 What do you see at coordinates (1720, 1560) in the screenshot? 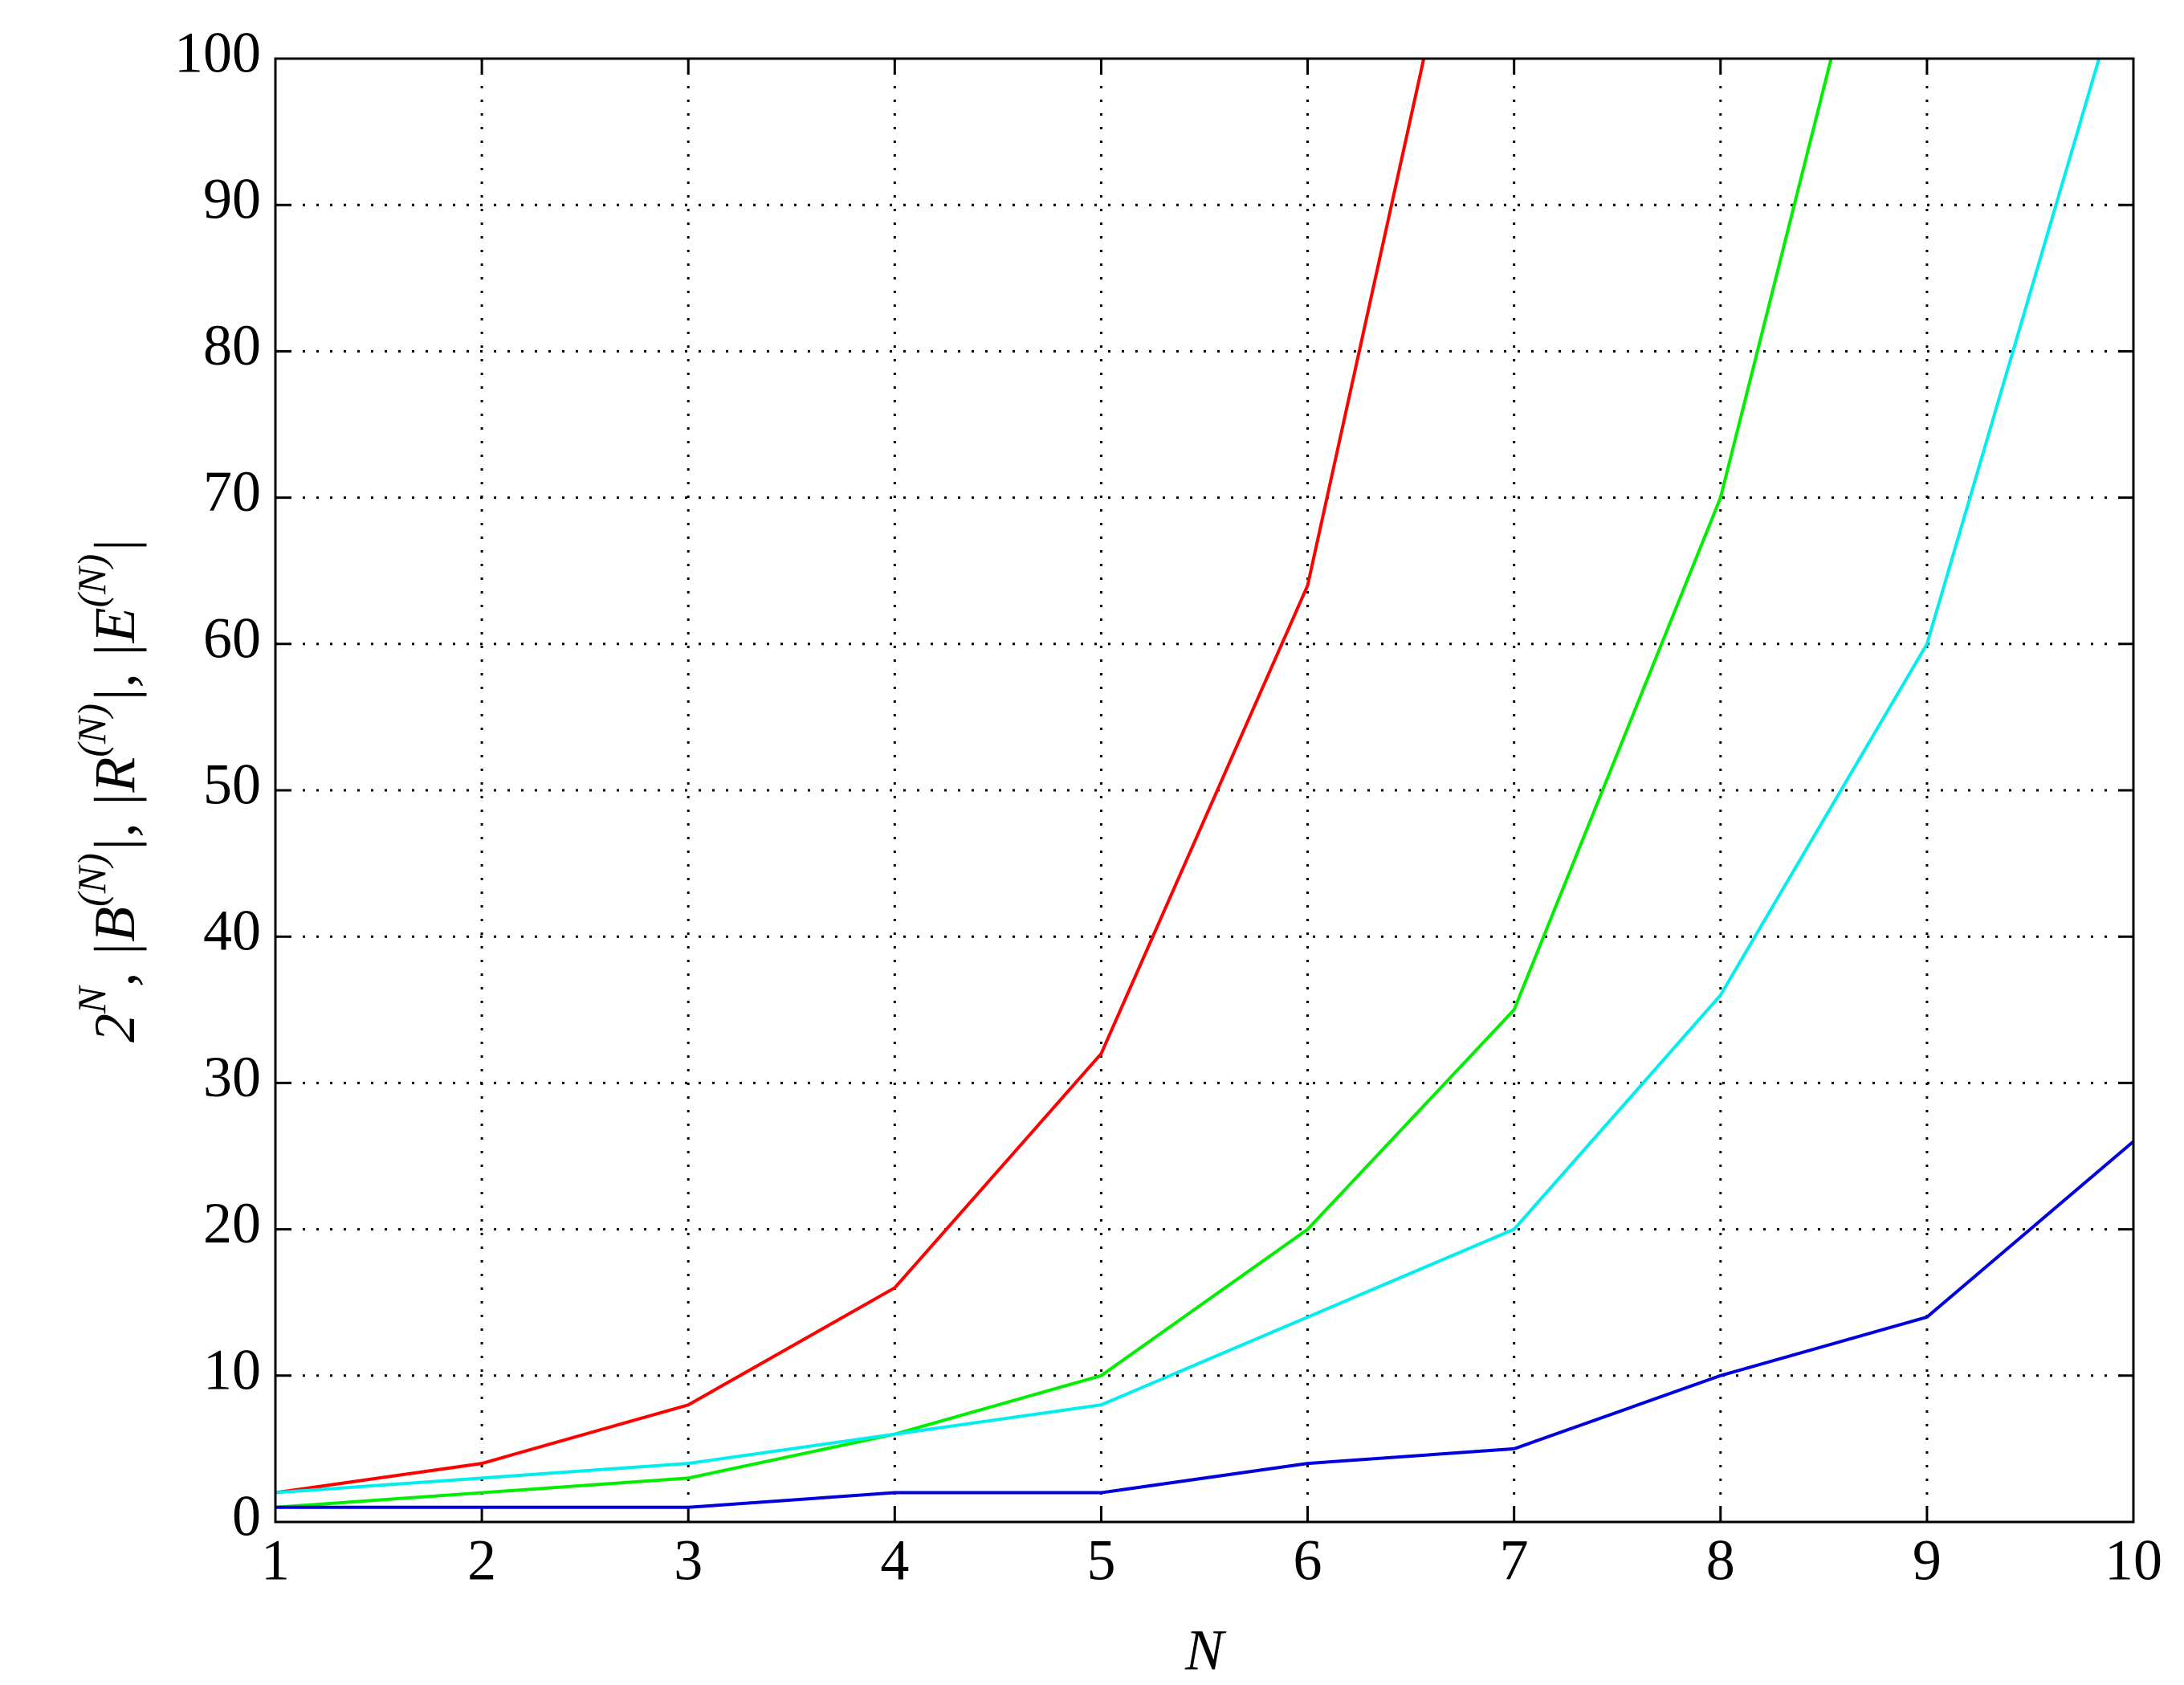
I see `x-tick-label: 8` at bounding box center [1720, 1560].